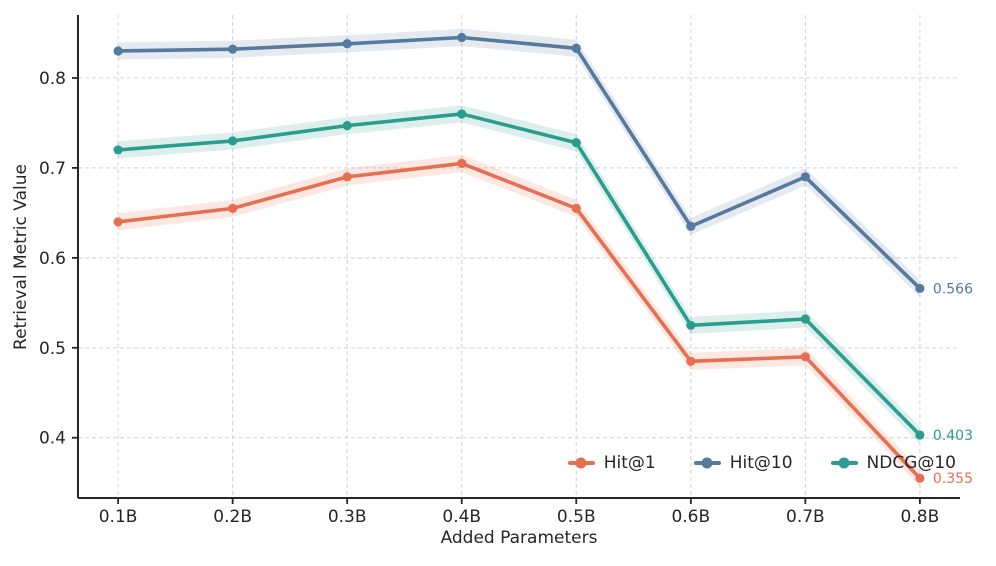  Describe the element at coordinates (953, 289) in the screenshot. I see `hit-10-end-label: 0.566` at that location.